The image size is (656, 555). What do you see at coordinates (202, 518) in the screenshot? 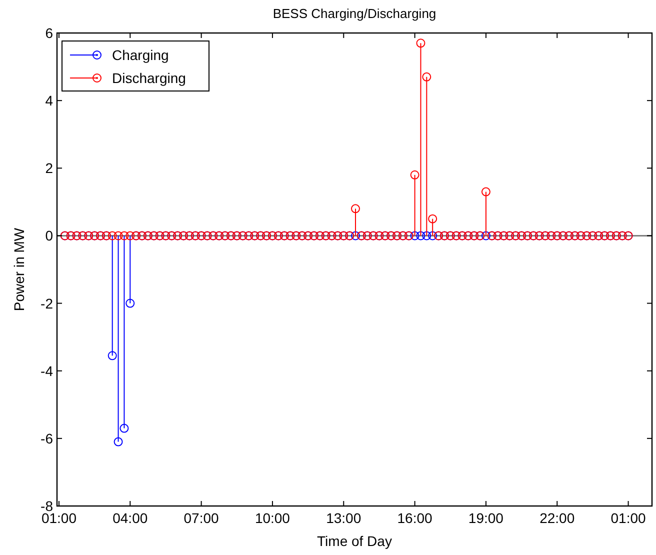
I see `x-tick-label: 07:00` at bounding box center [202, 518].